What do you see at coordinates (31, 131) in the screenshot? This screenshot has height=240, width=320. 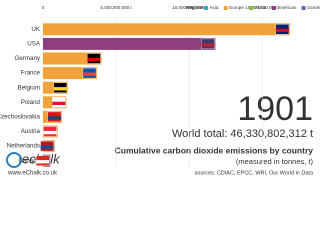 I see `y-tick-label: Austria` at bounding box center [31, 131].